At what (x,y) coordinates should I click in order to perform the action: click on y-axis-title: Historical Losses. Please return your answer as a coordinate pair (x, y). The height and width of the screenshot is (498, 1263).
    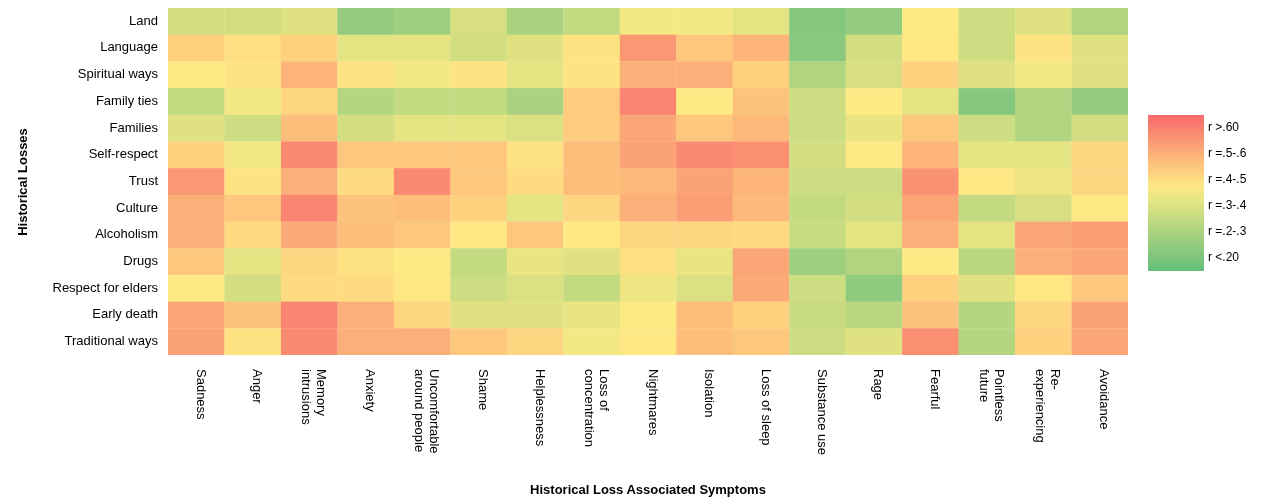
    Looking at the image, I should click on (22, 181).